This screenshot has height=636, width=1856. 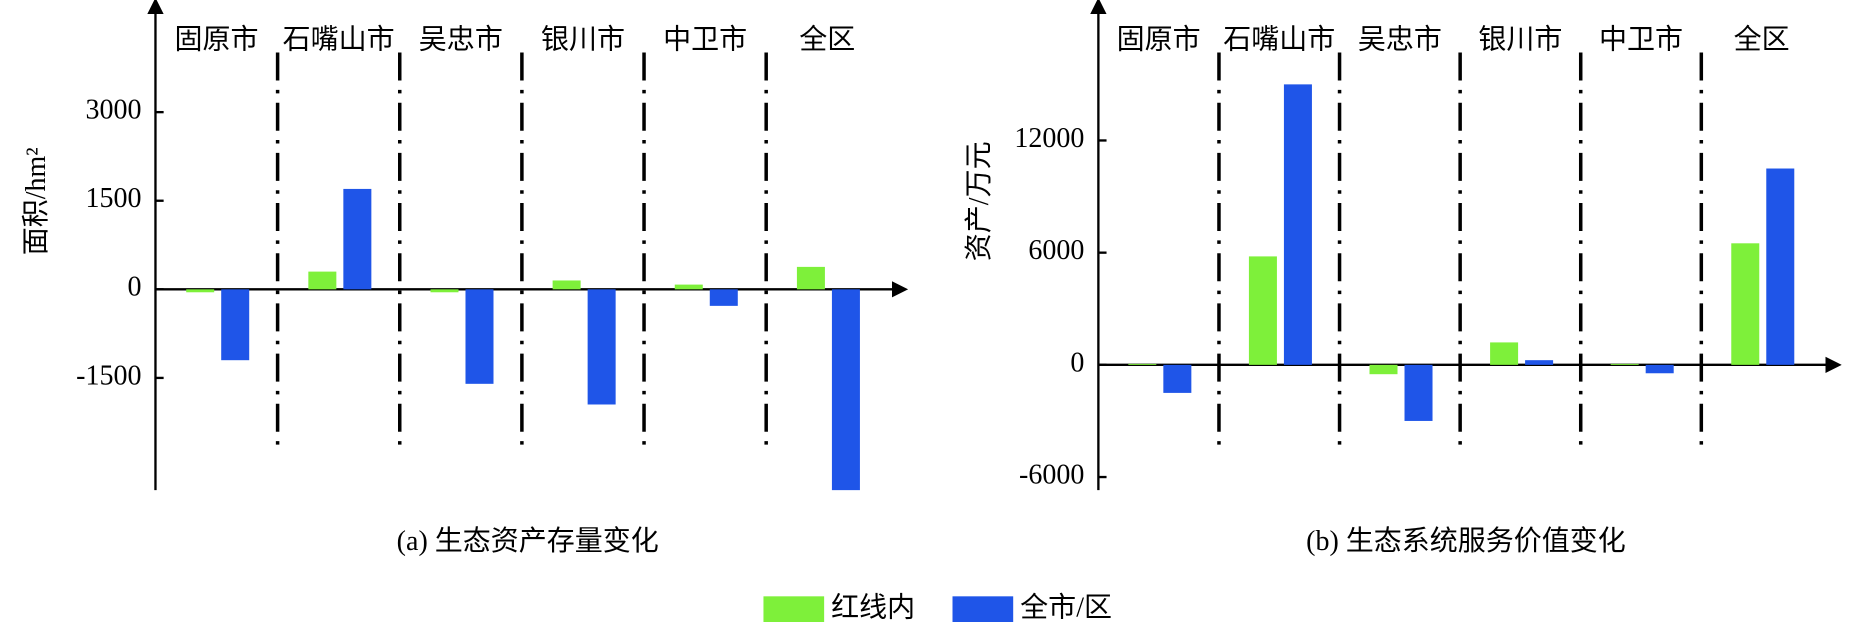 I want to click on y-axis-label: 资产/万元, so click(x=979, y=201).